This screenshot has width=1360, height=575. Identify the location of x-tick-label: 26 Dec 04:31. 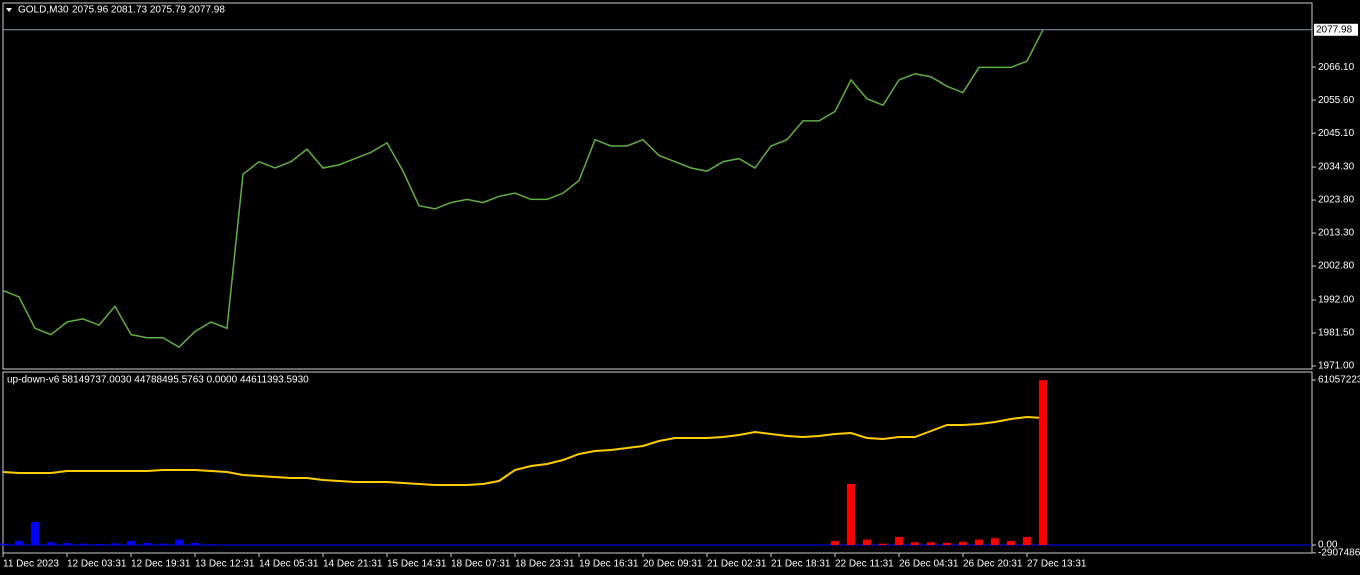
(929, 564).